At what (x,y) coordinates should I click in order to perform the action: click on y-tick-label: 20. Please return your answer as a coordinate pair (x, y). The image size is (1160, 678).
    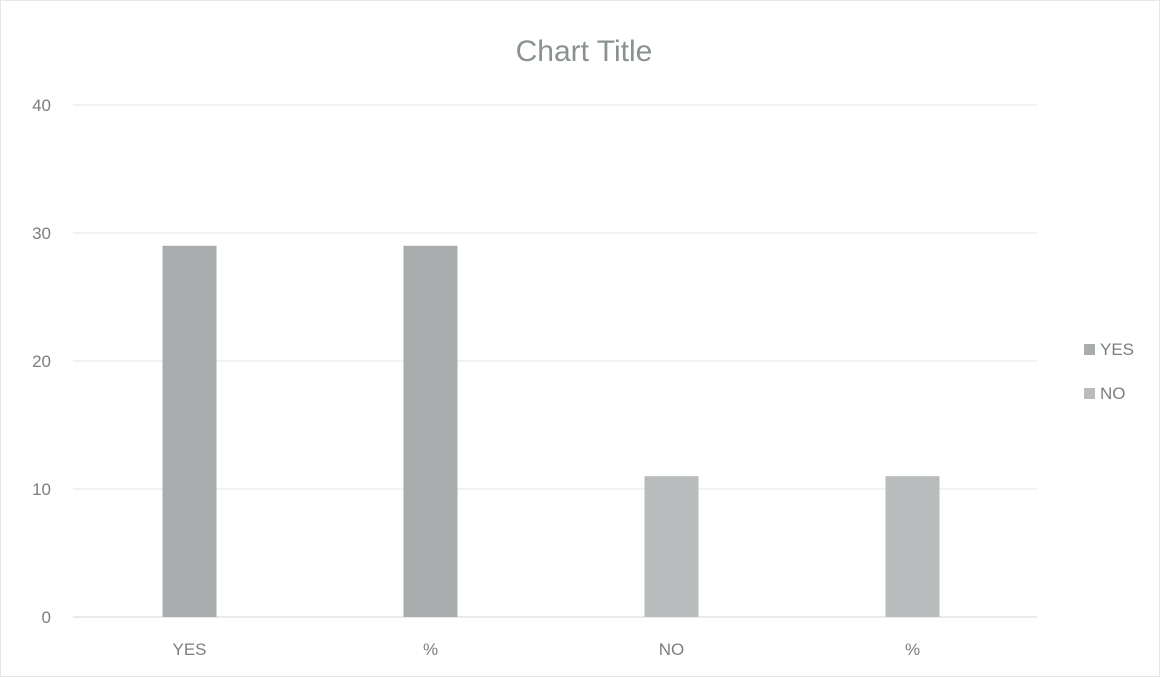
    Looking at the image, I should click on (41, 361).